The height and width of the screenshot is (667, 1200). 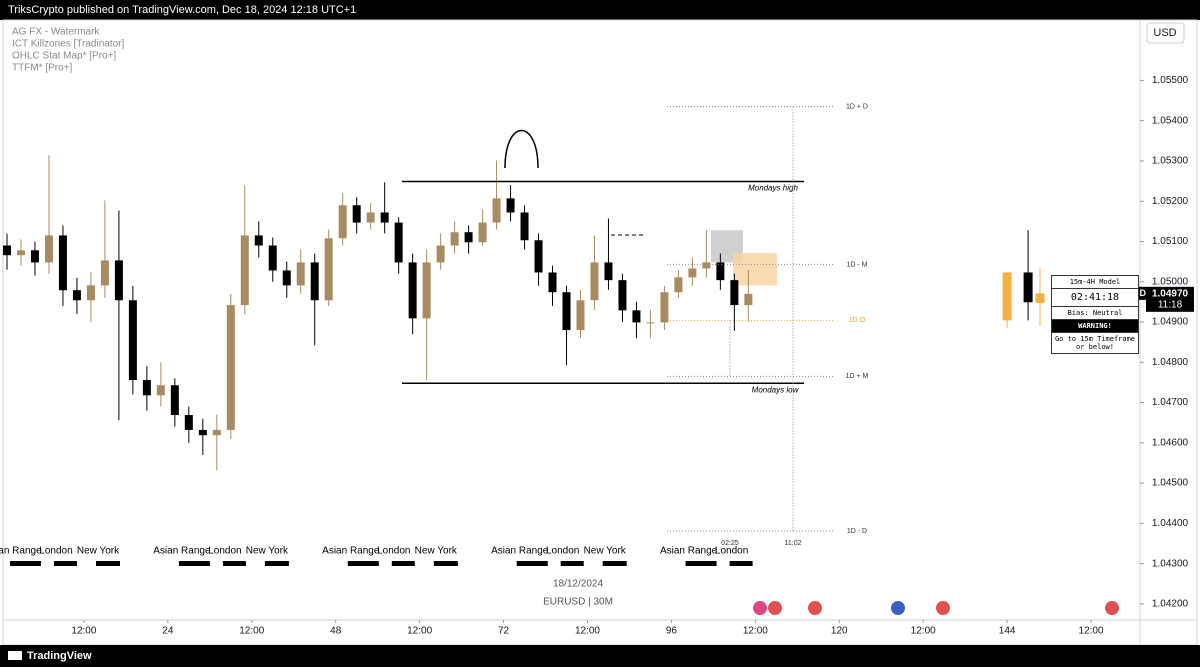 I want to click on monday-level-label: Mondays high, so click(x=773, y=188).